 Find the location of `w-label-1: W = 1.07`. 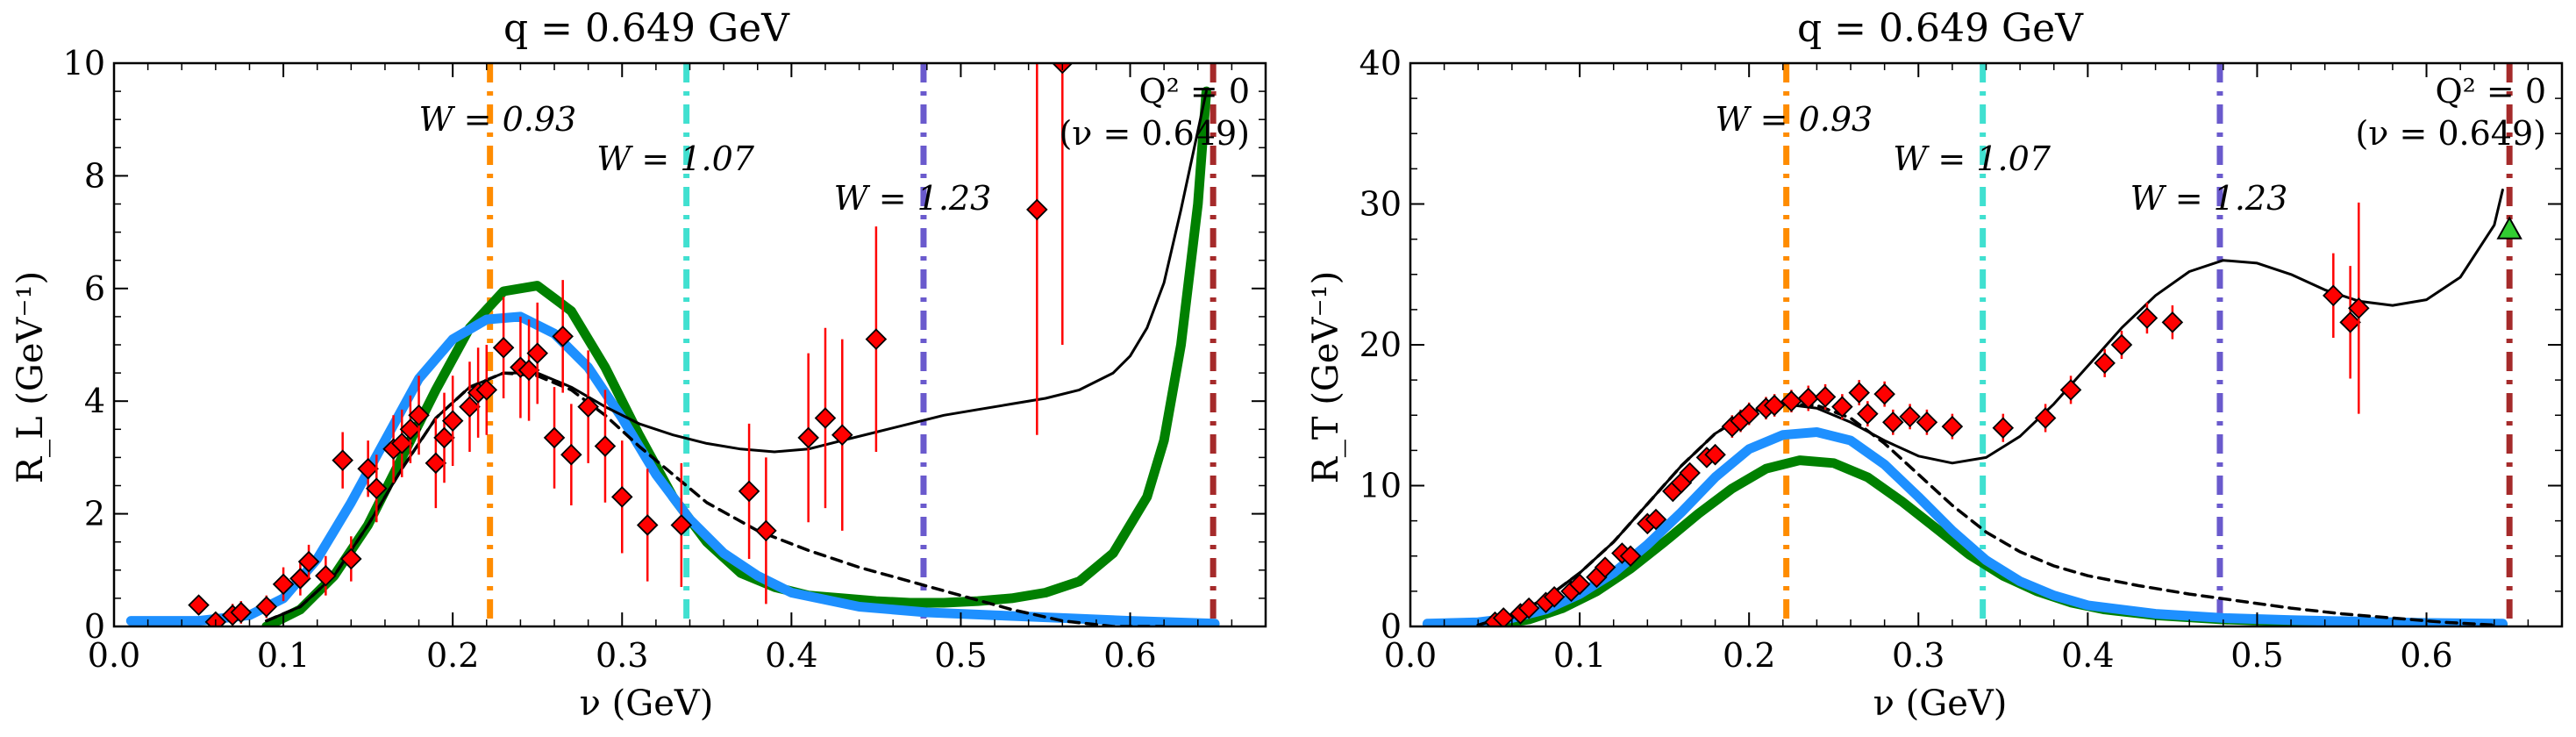

w-label-1: W = 1.07 is located at coordinates (1972, 159).